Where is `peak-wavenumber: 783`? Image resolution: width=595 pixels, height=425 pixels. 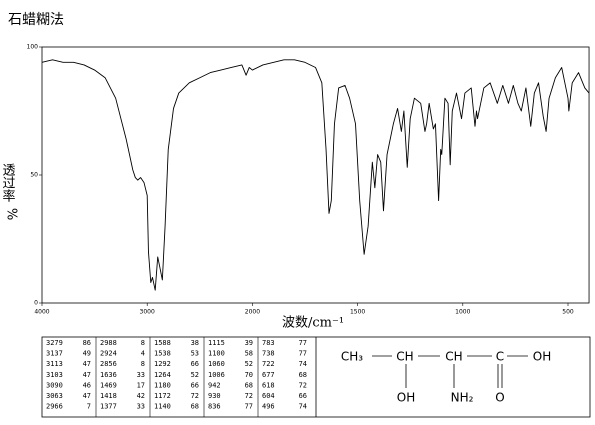 peak-wavenumber: 783 is located at coordinates (268, 343).